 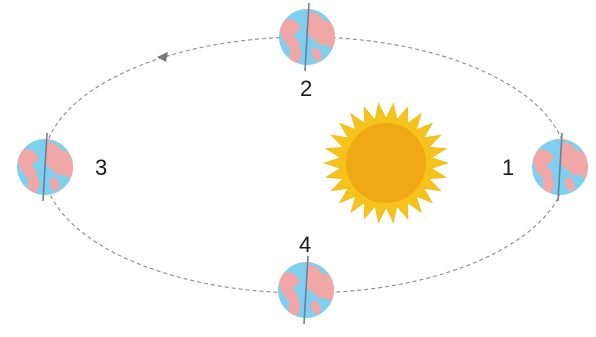 I want to click on position-label-2: 2, so click(x=306, y=88).